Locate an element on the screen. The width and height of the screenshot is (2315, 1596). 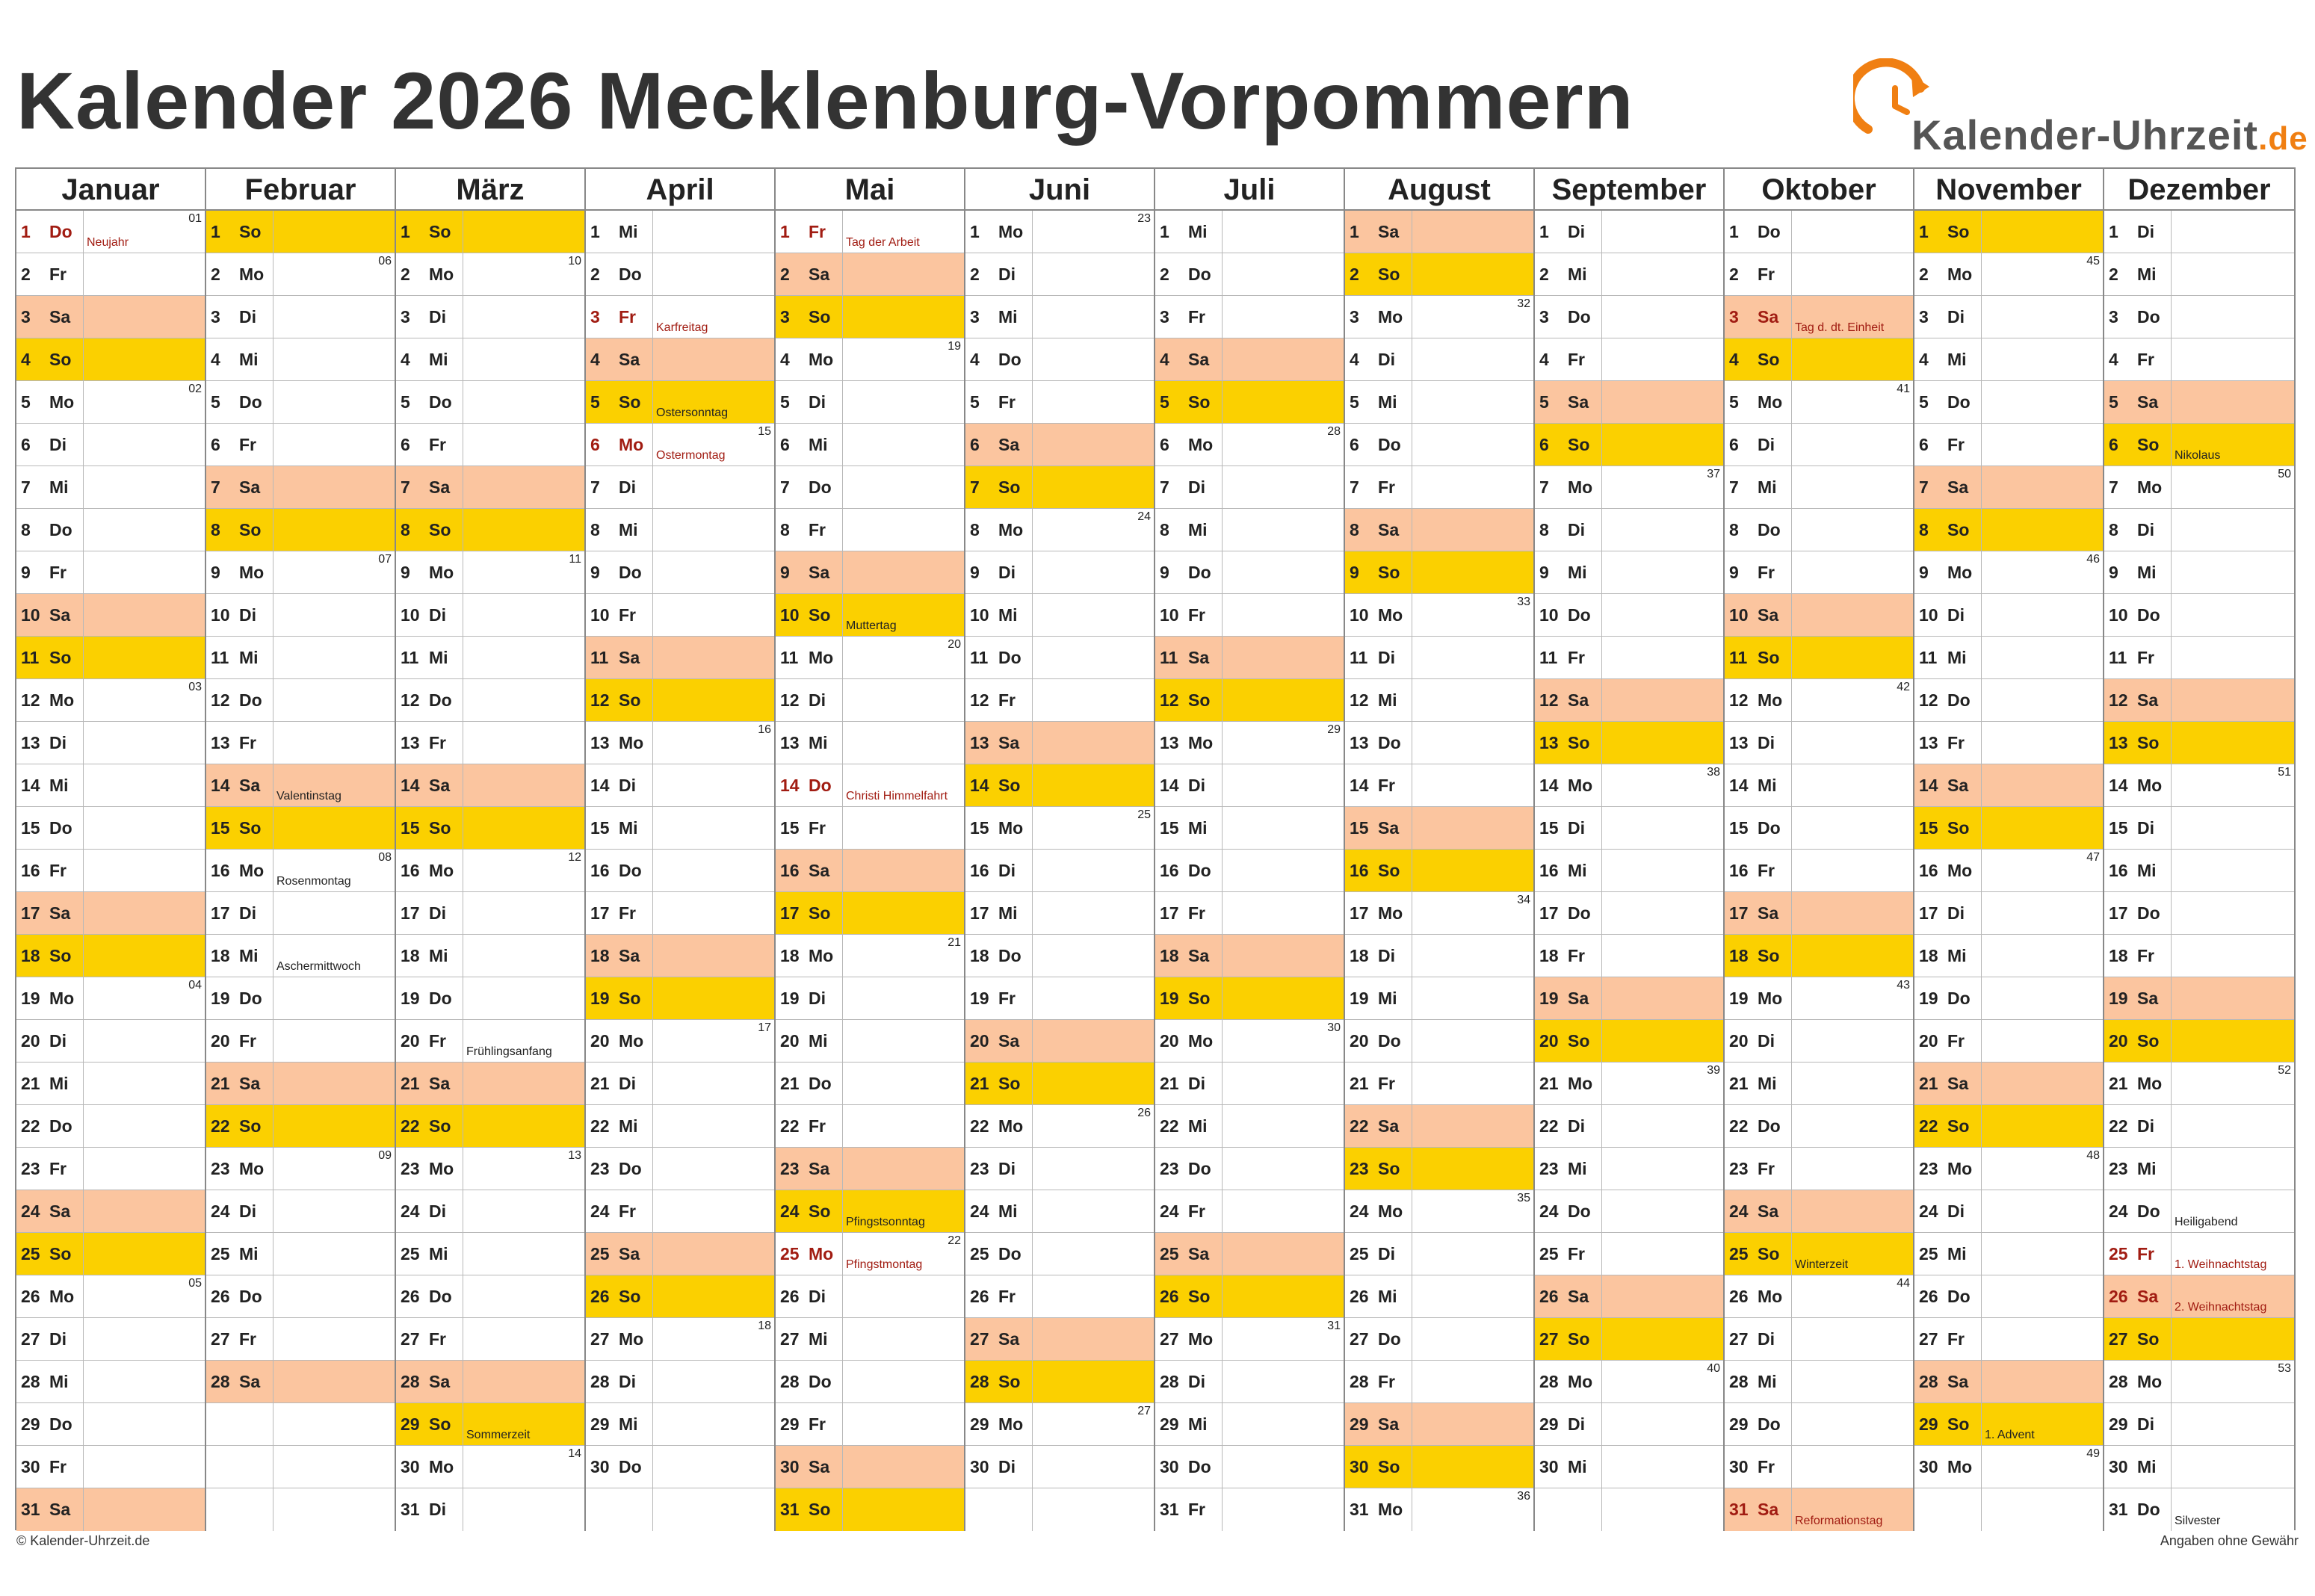
day-label: 21 Di is located at coordinates (619, 1083).